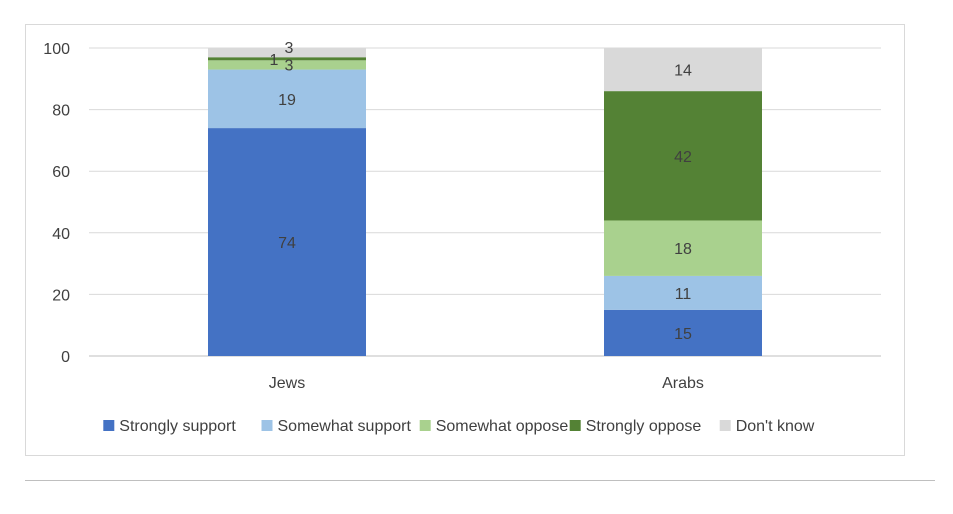 The height and width of the screenshot is (514, 953). What do you see at coordinates (274, 60) in the screenshot?
I see `data-label: 1` at bounding box center [274, 60].